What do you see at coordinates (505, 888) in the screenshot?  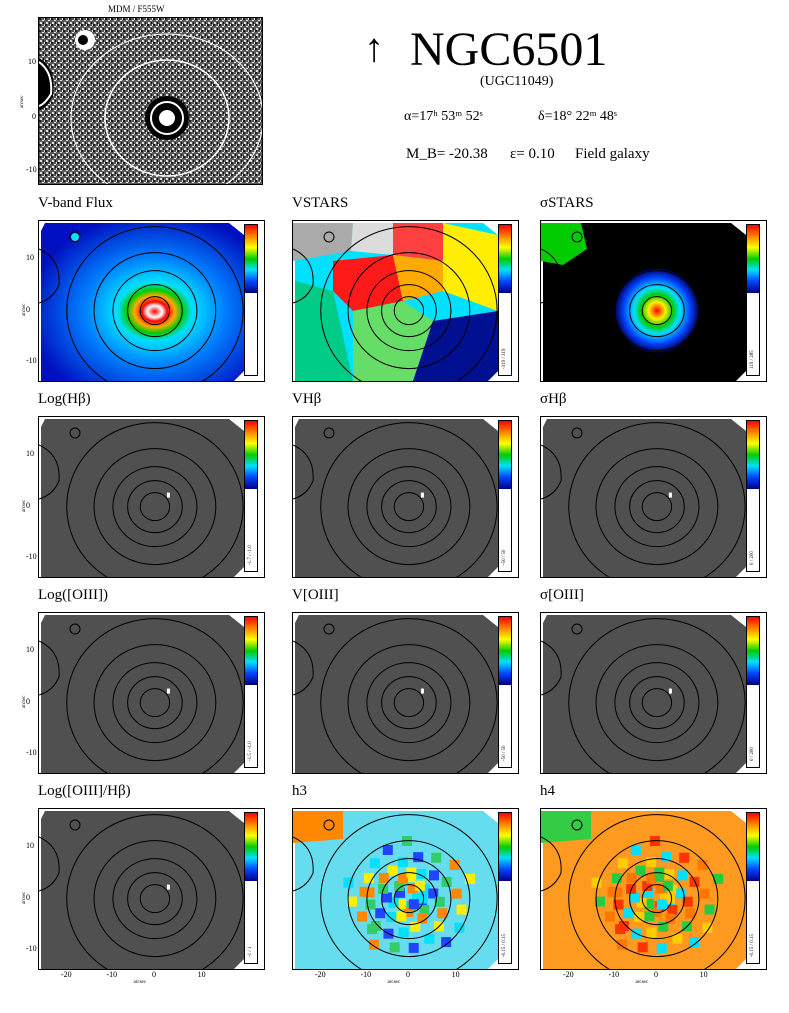 I see `color-bar: -0.15 / 0.15` at bounding box center [505, 888].